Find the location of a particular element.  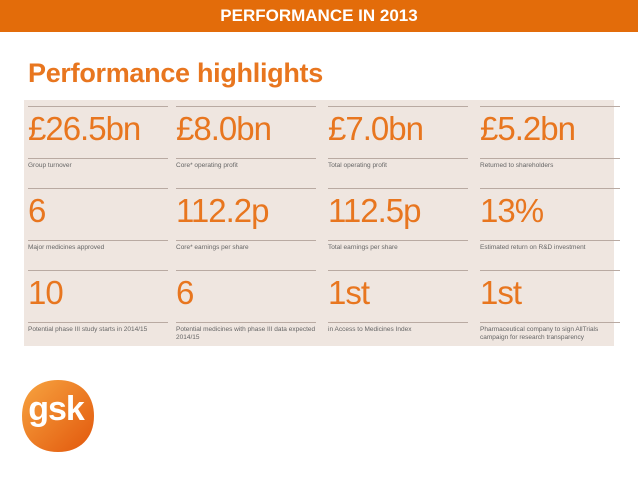

highlight-value: 13% is located at coordinates (512, 210).